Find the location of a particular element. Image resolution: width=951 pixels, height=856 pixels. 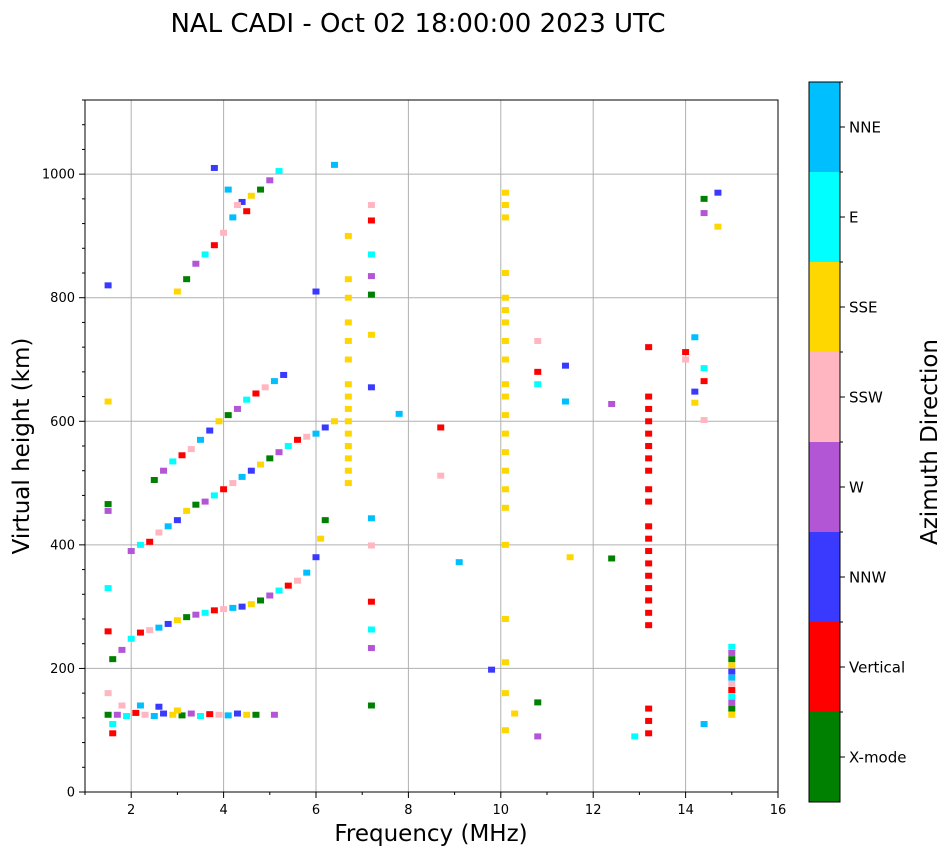

y-tick-label: 400 is located at coordinates (62, 545).